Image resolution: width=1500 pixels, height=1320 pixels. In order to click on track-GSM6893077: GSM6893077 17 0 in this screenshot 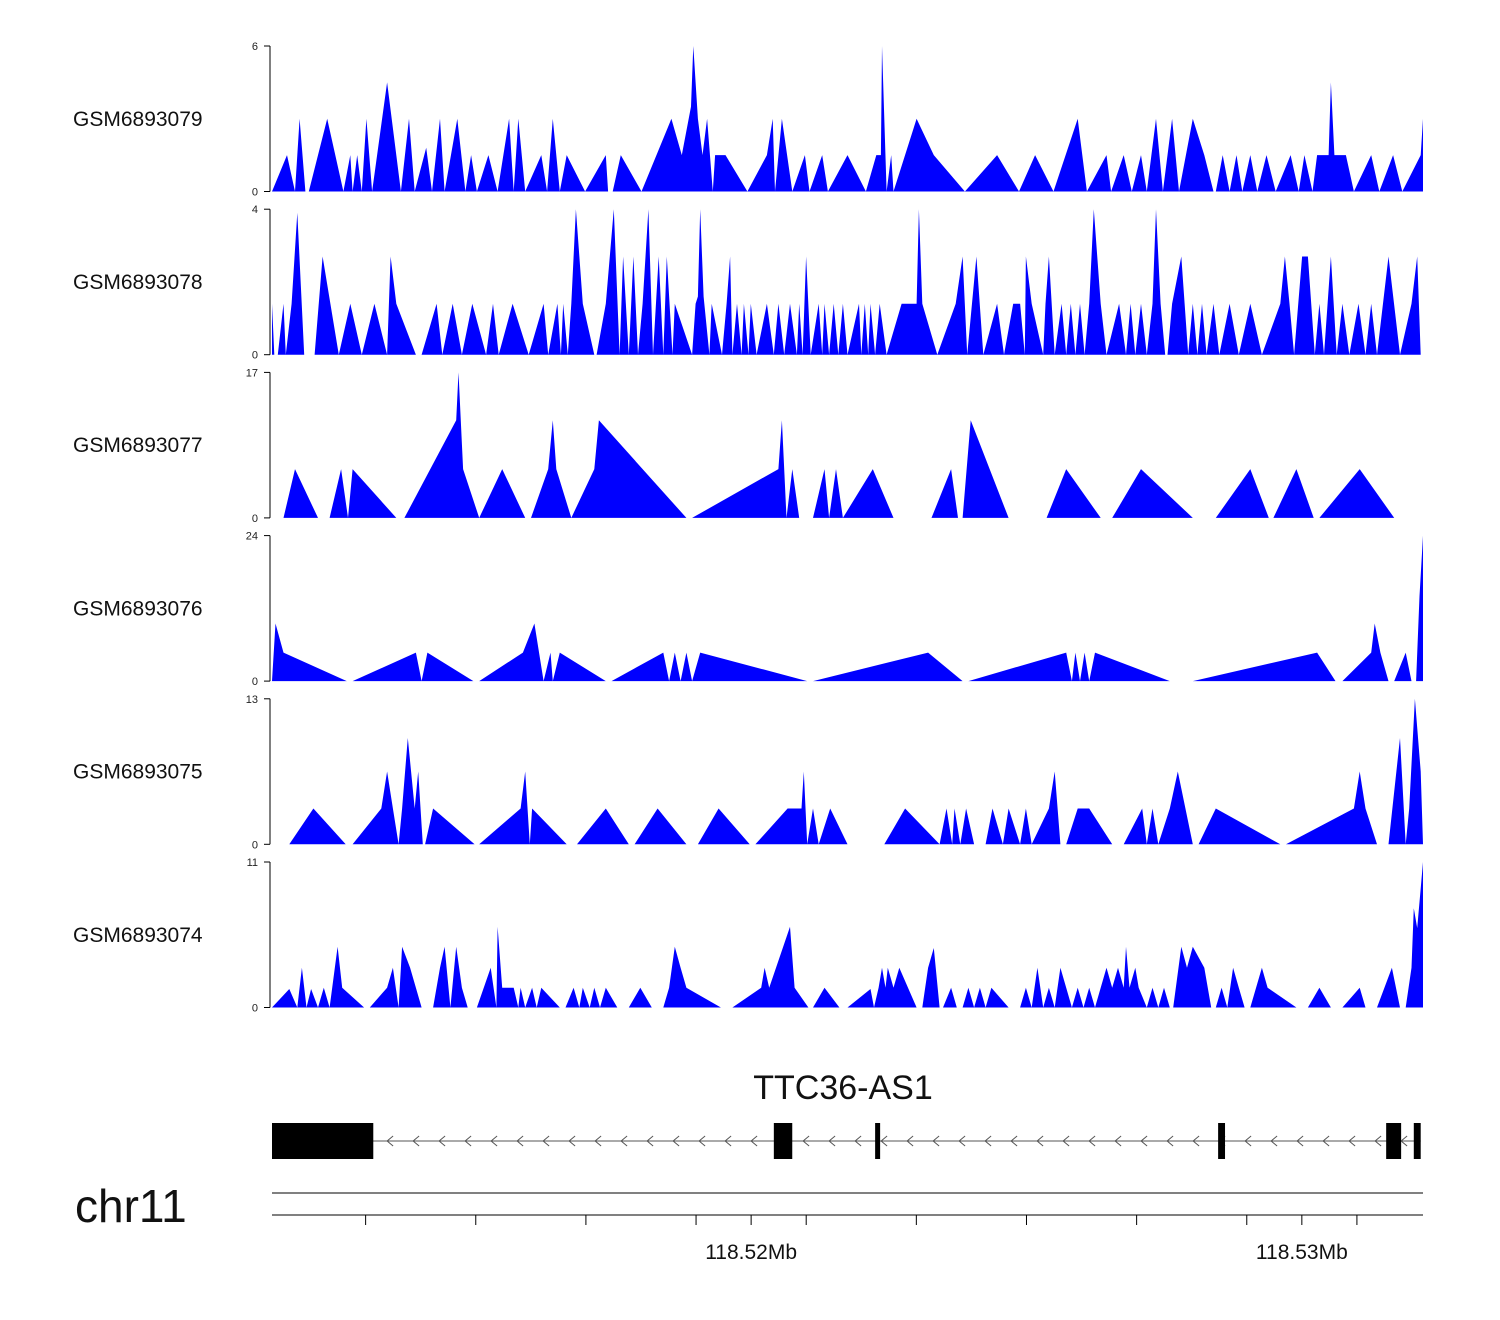, I will do `click(735, 446)`.